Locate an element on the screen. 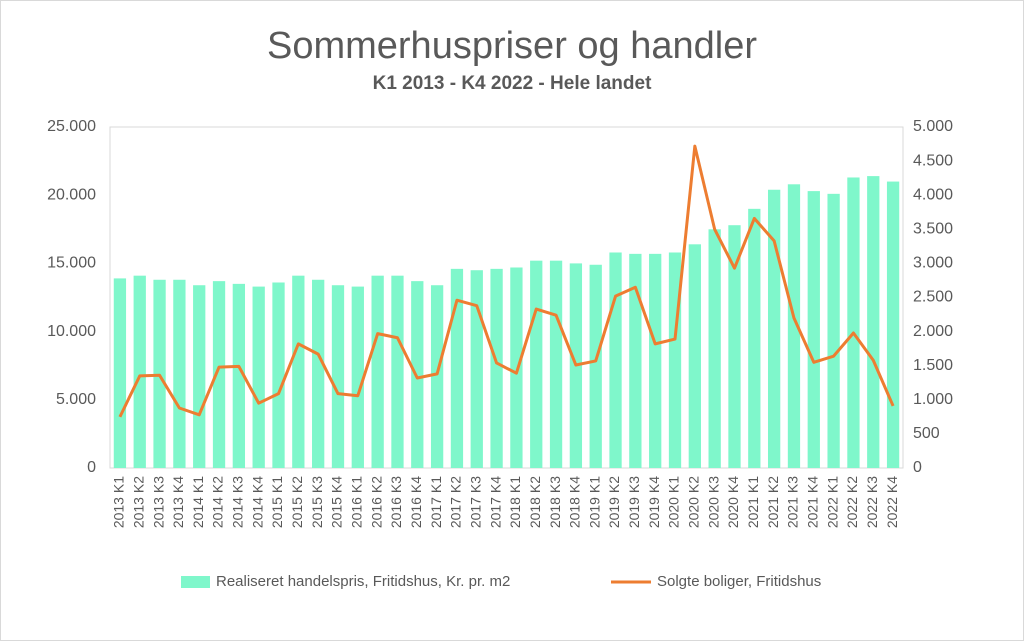  y-tick-label: 5.000 is located at coordinates (76, 399).